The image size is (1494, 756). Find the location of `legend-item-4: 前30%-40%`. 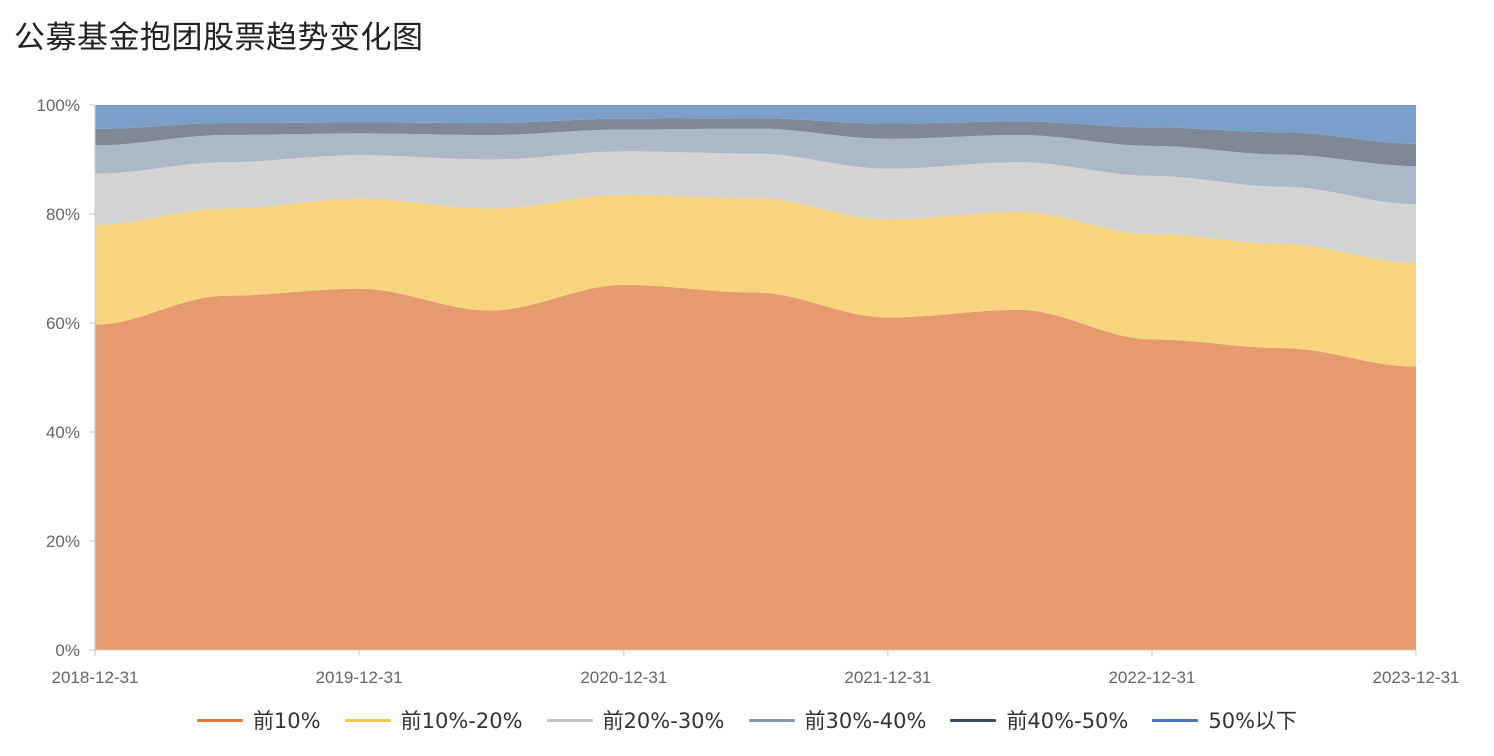

legend-item-4: 前30%-40% is located at coordinates (837, 720).